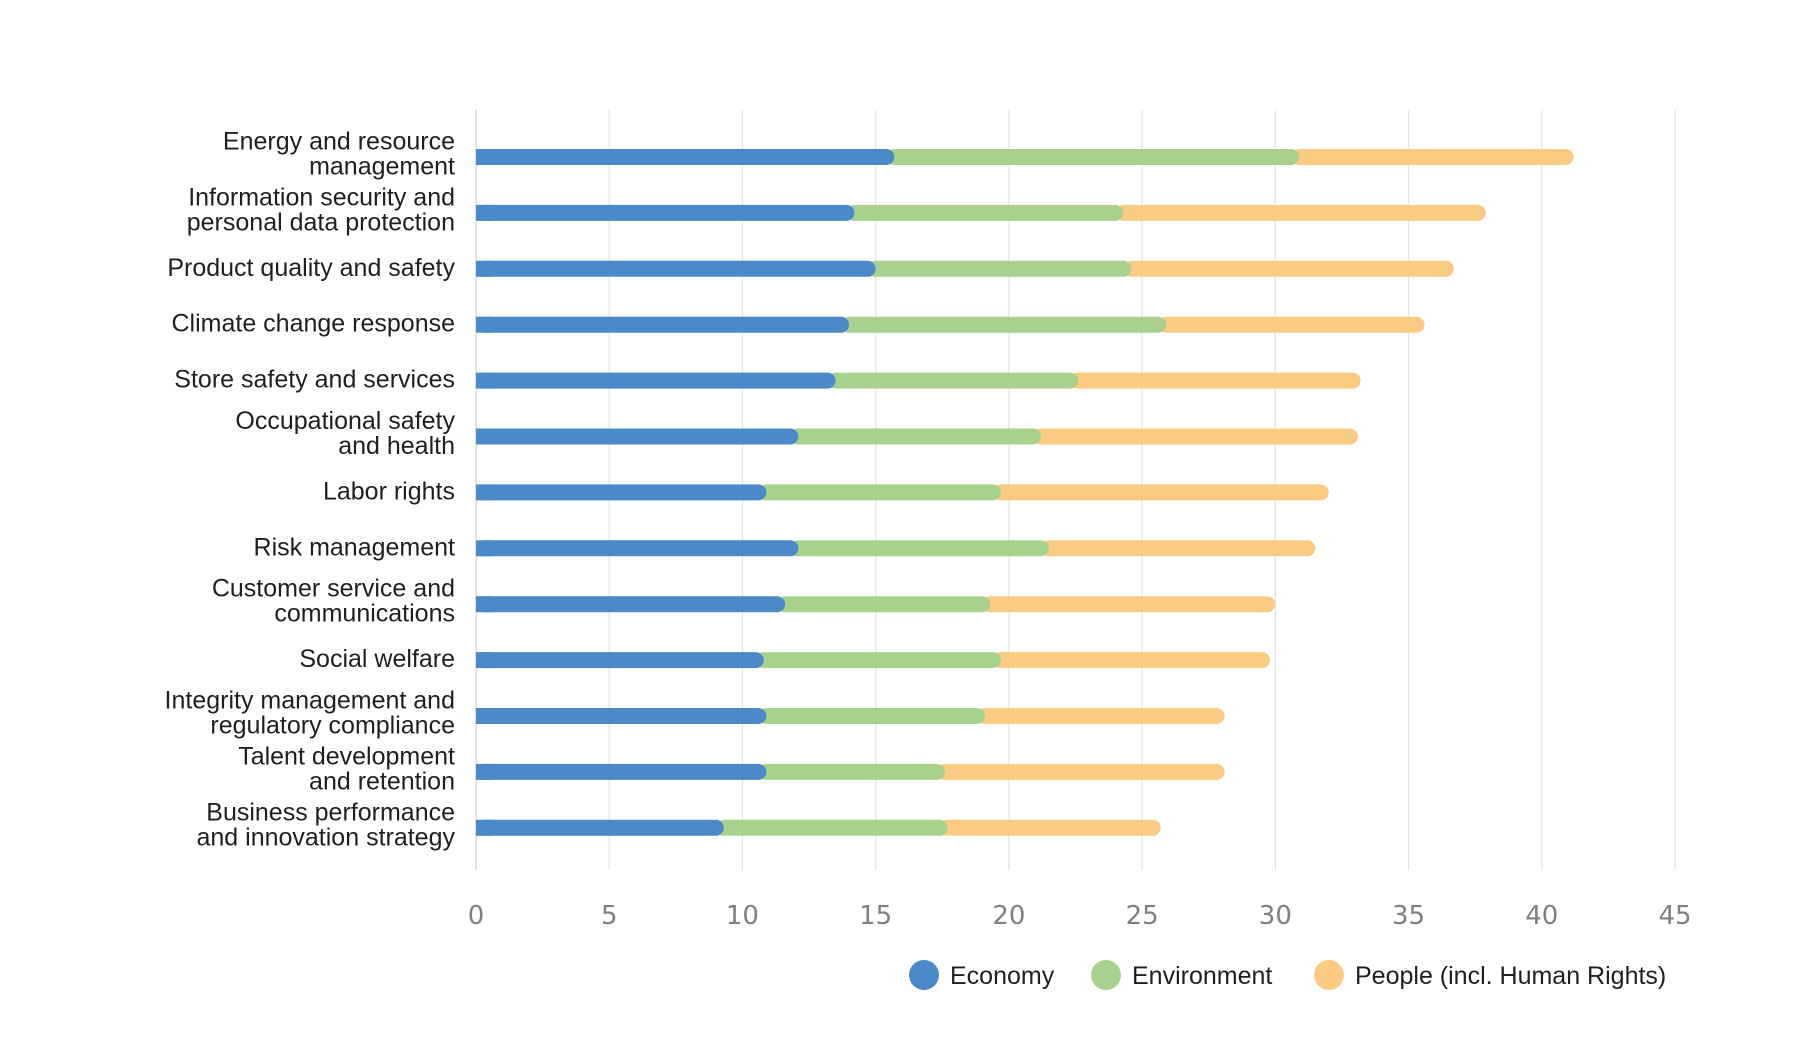 The image size is (1795, 1058). I want to click on legend-item: Economy, so click(982, 975).